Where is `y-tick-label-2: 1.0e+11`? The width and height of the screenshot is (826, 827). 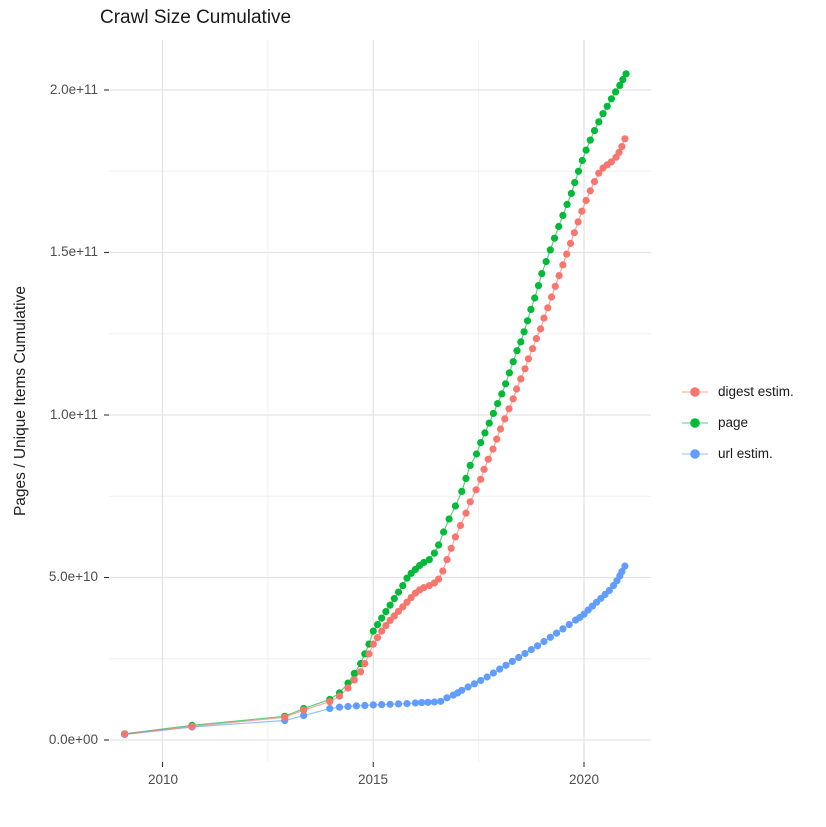 y-tick-label-2: 1.0e+11 is located at coordinates (73, 414).